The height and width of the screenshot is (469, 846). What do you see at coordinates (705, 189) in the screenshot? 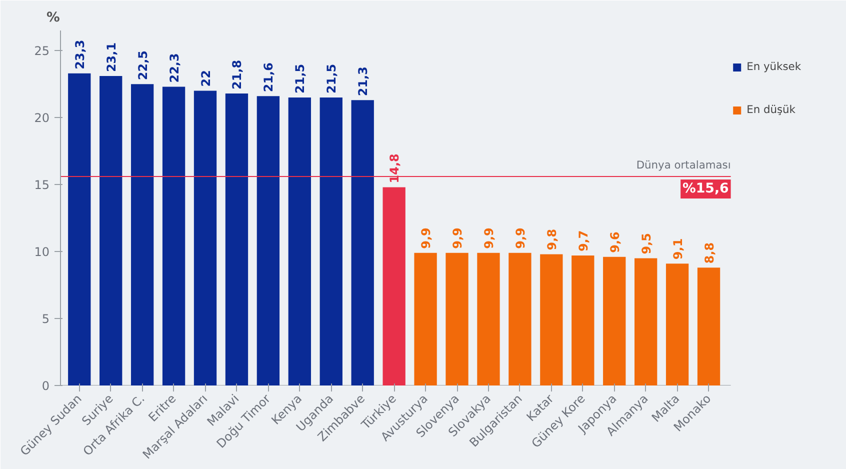
I see `ref-line-label: %15,6` at bounding box center [705, 189].